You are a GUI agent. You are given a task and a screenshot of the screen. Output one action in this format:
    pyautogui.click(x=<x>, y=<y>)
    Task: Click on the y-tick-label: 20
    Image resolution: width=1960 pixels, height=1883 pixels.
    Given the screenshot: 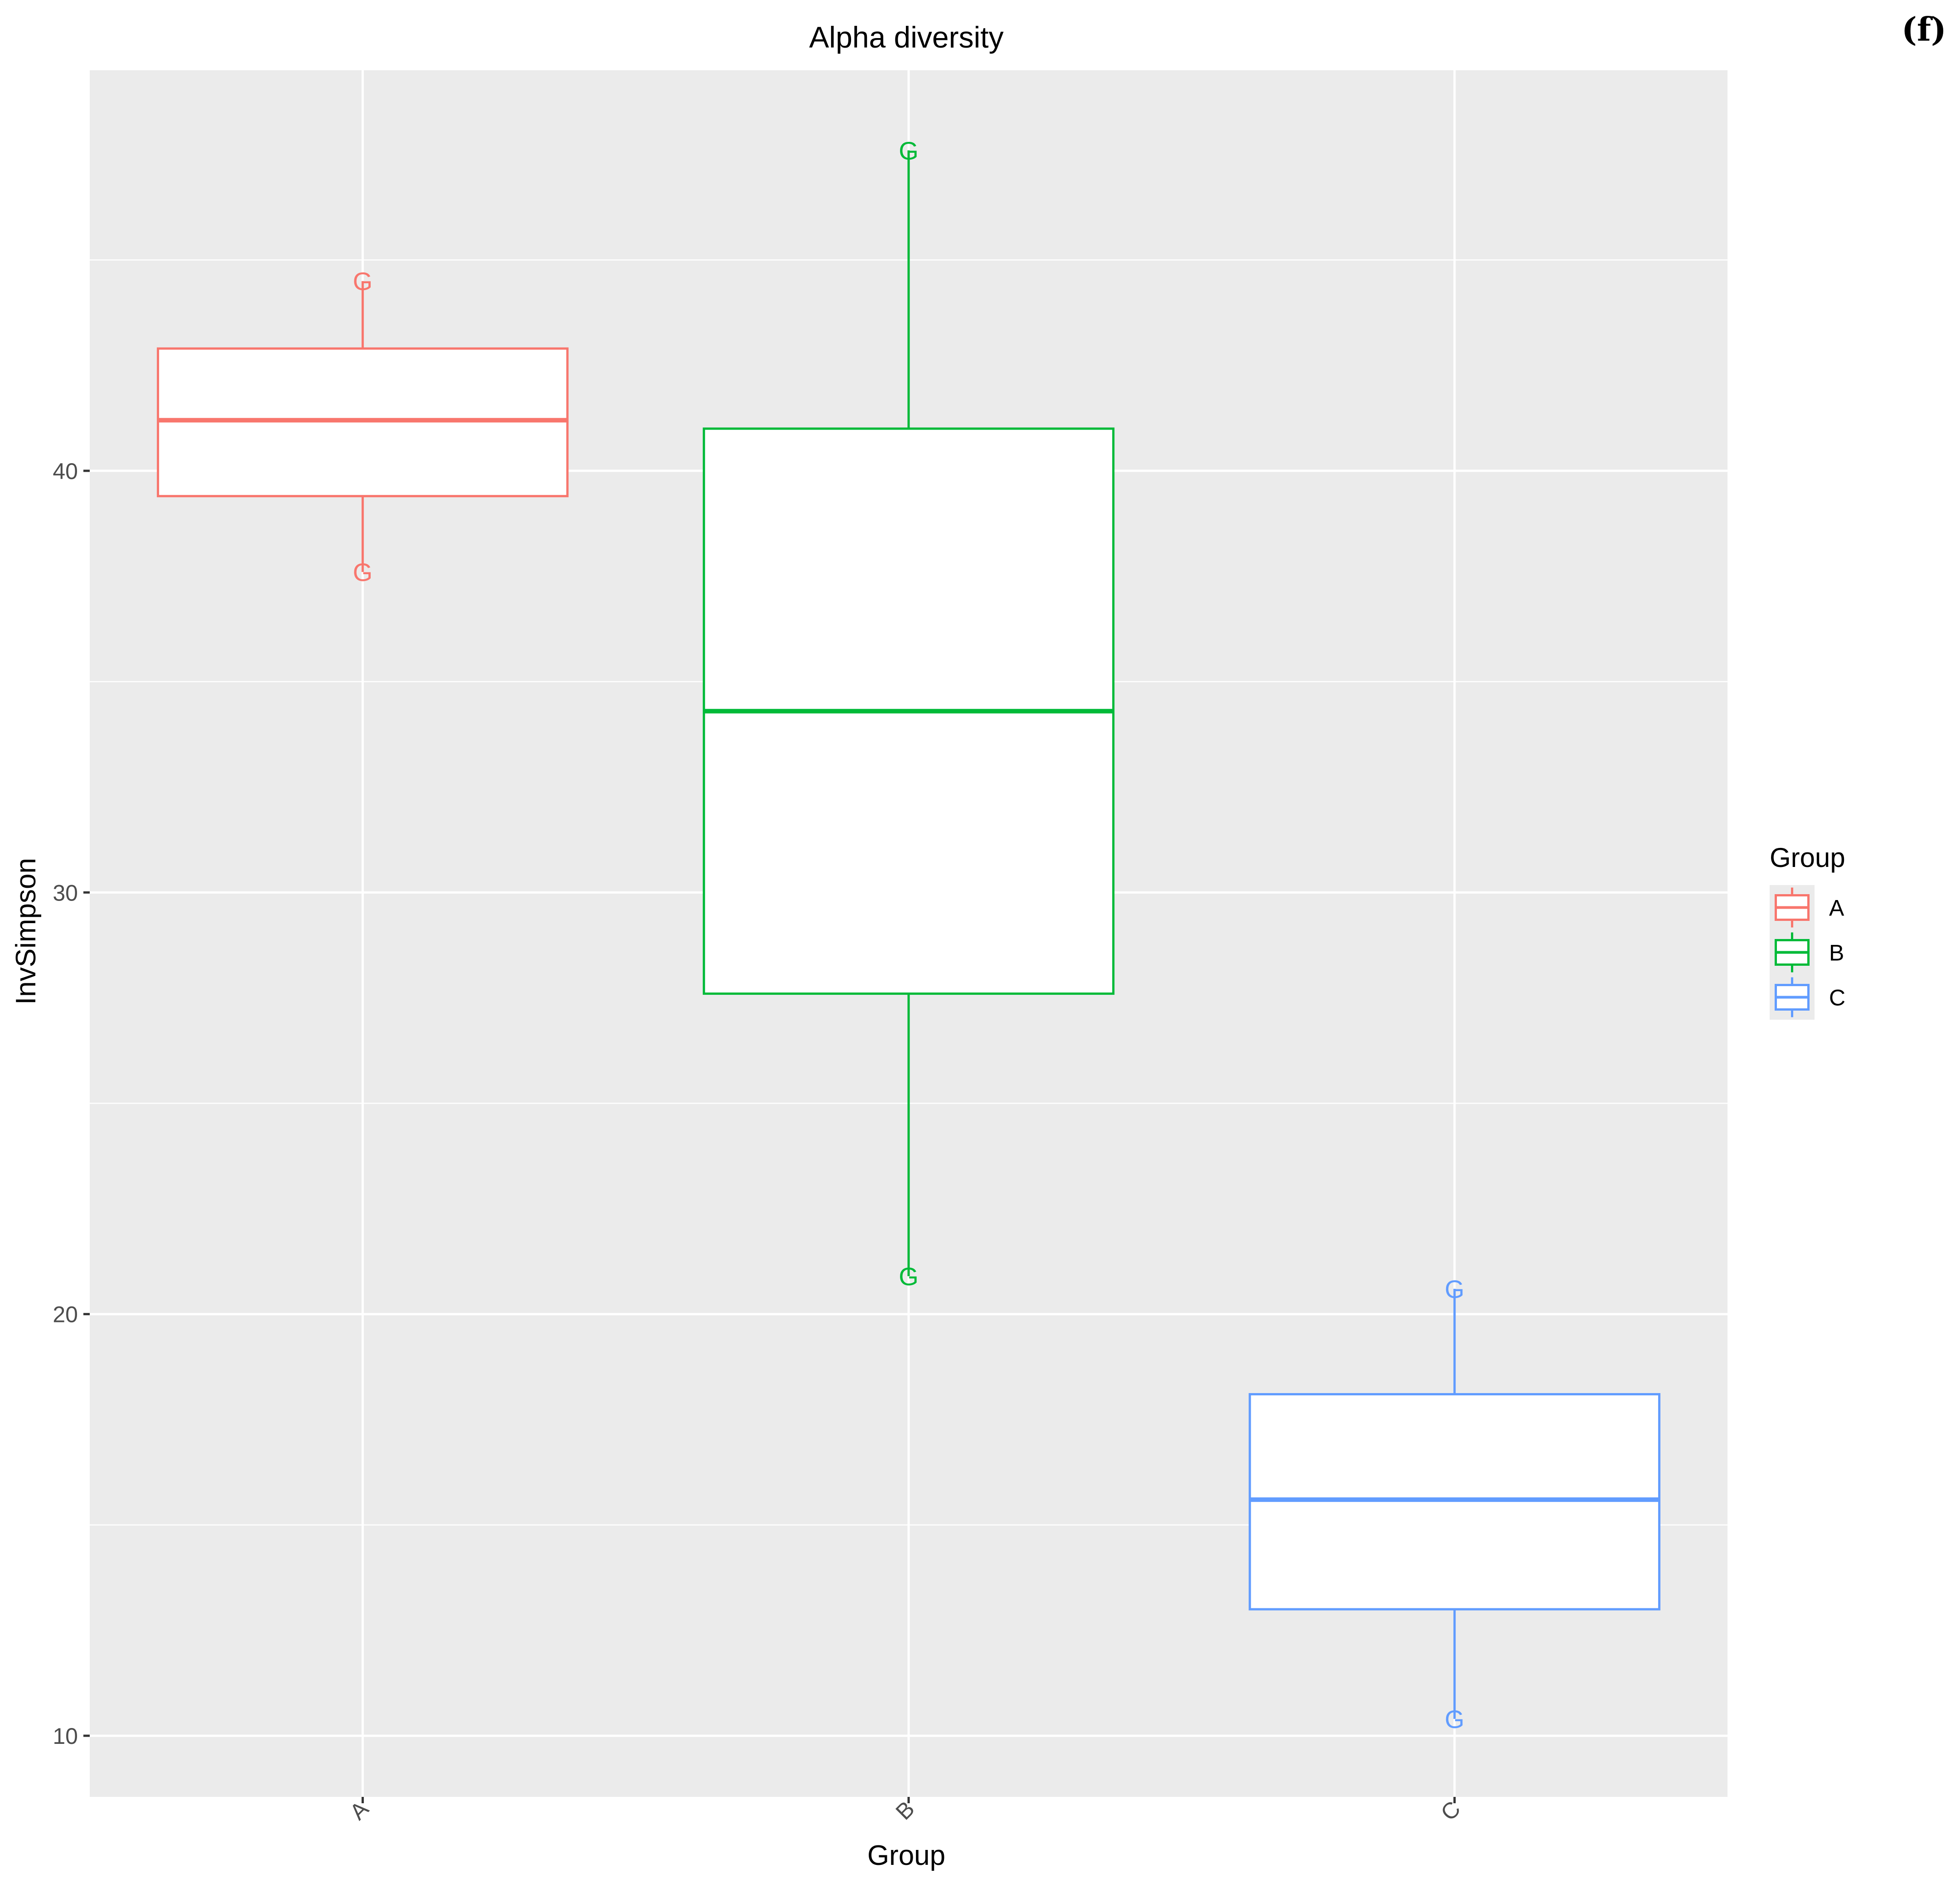 What is the action you would take?
    pyautogui.click(x=65, y=1314)
    